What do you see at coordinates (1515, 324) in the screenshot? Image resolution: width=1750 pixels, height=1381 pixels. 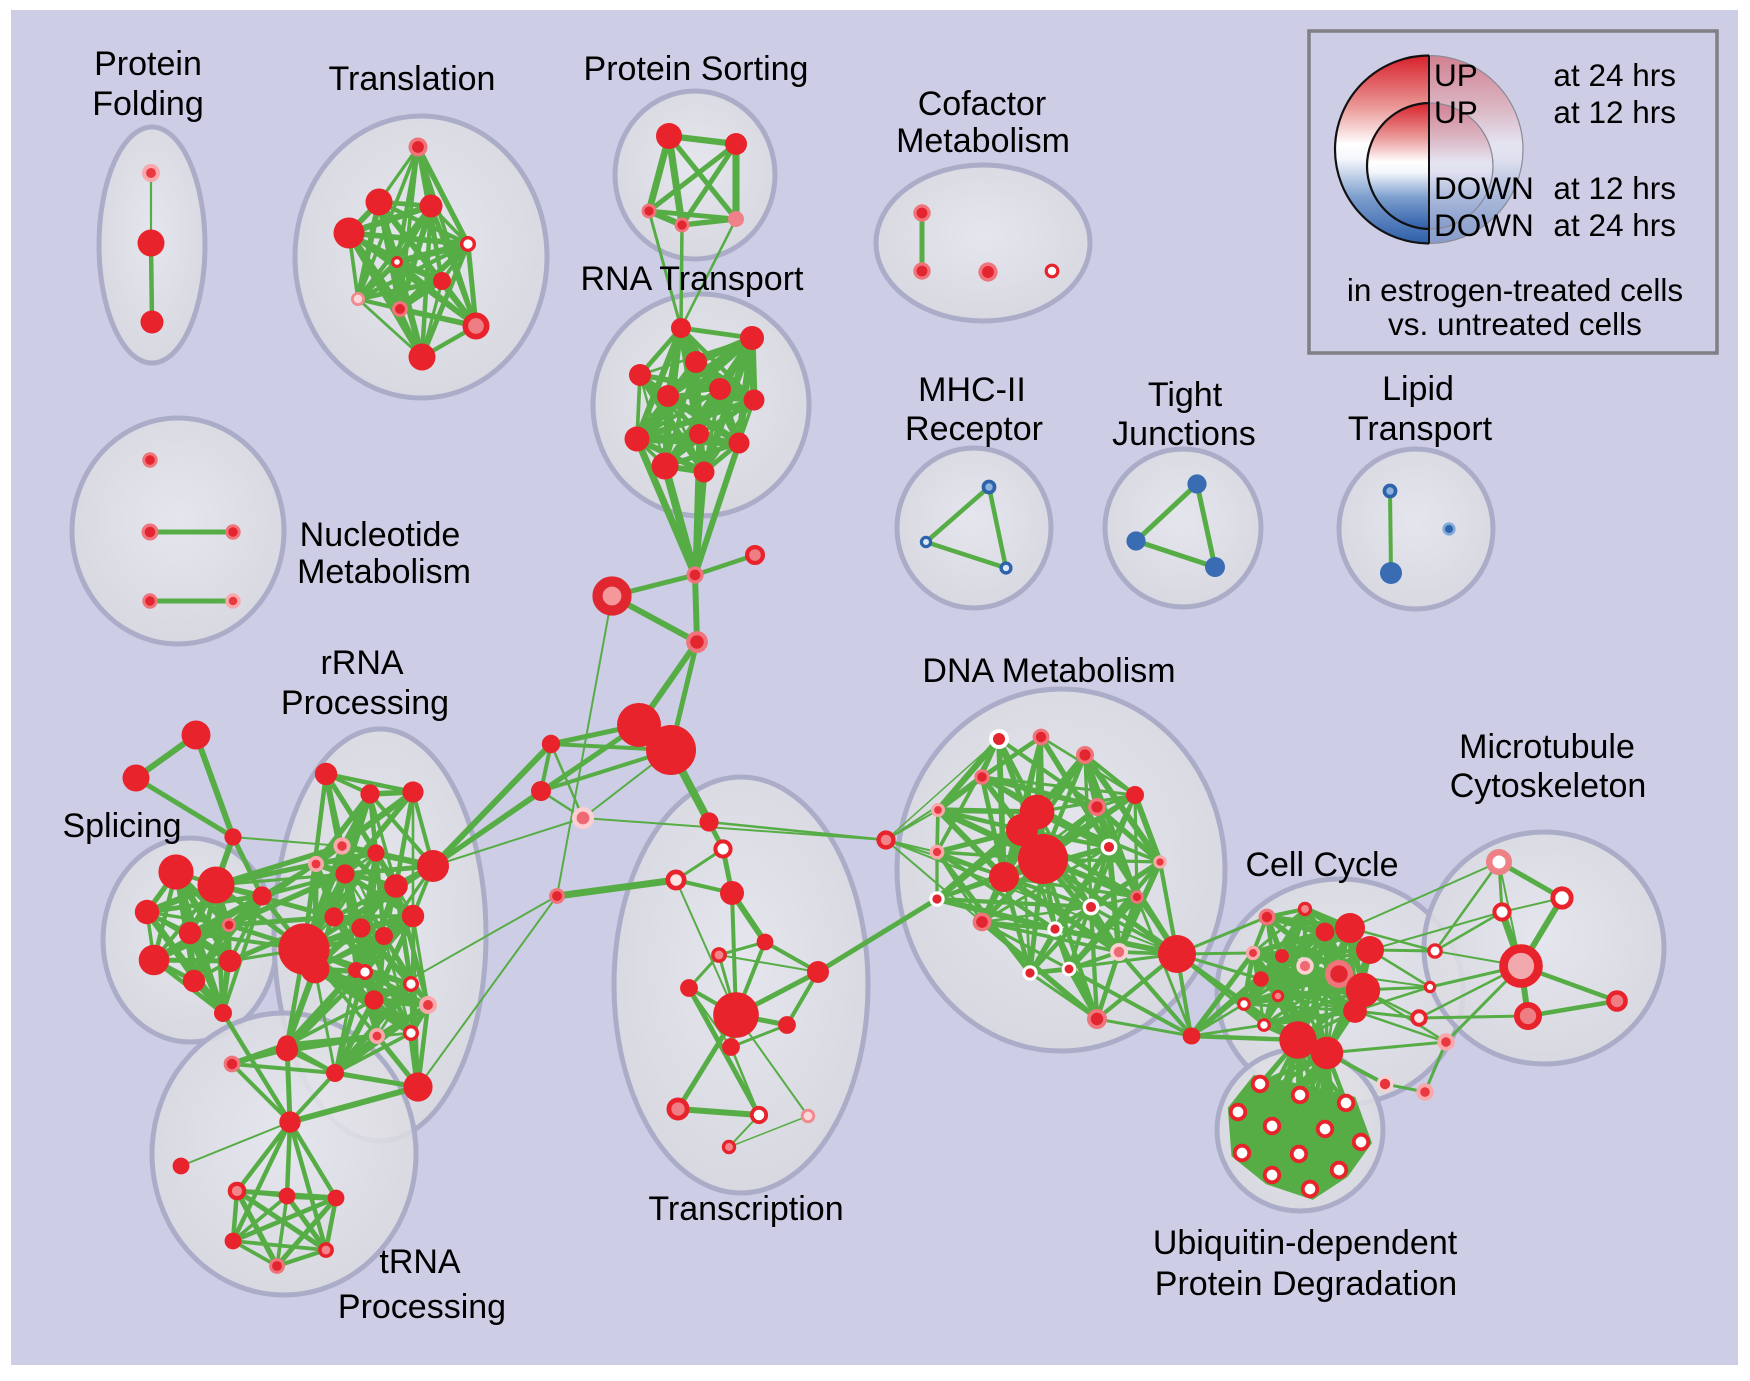 I see `svg-text: vs. untreated cells` at bounding box center [1515, 324].